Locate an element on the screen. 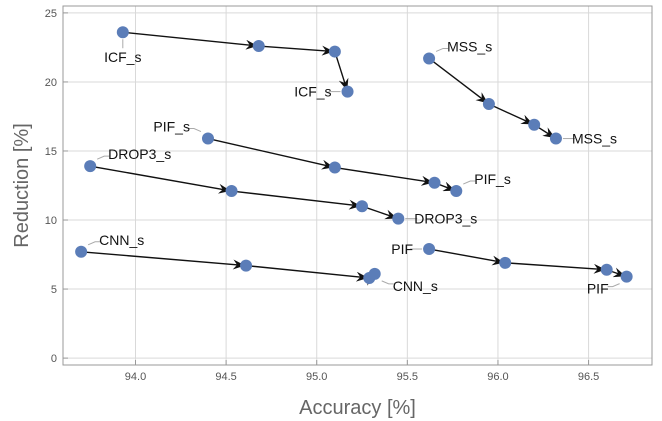  y-tick-label: 5 is located at coordinates (54, 290).